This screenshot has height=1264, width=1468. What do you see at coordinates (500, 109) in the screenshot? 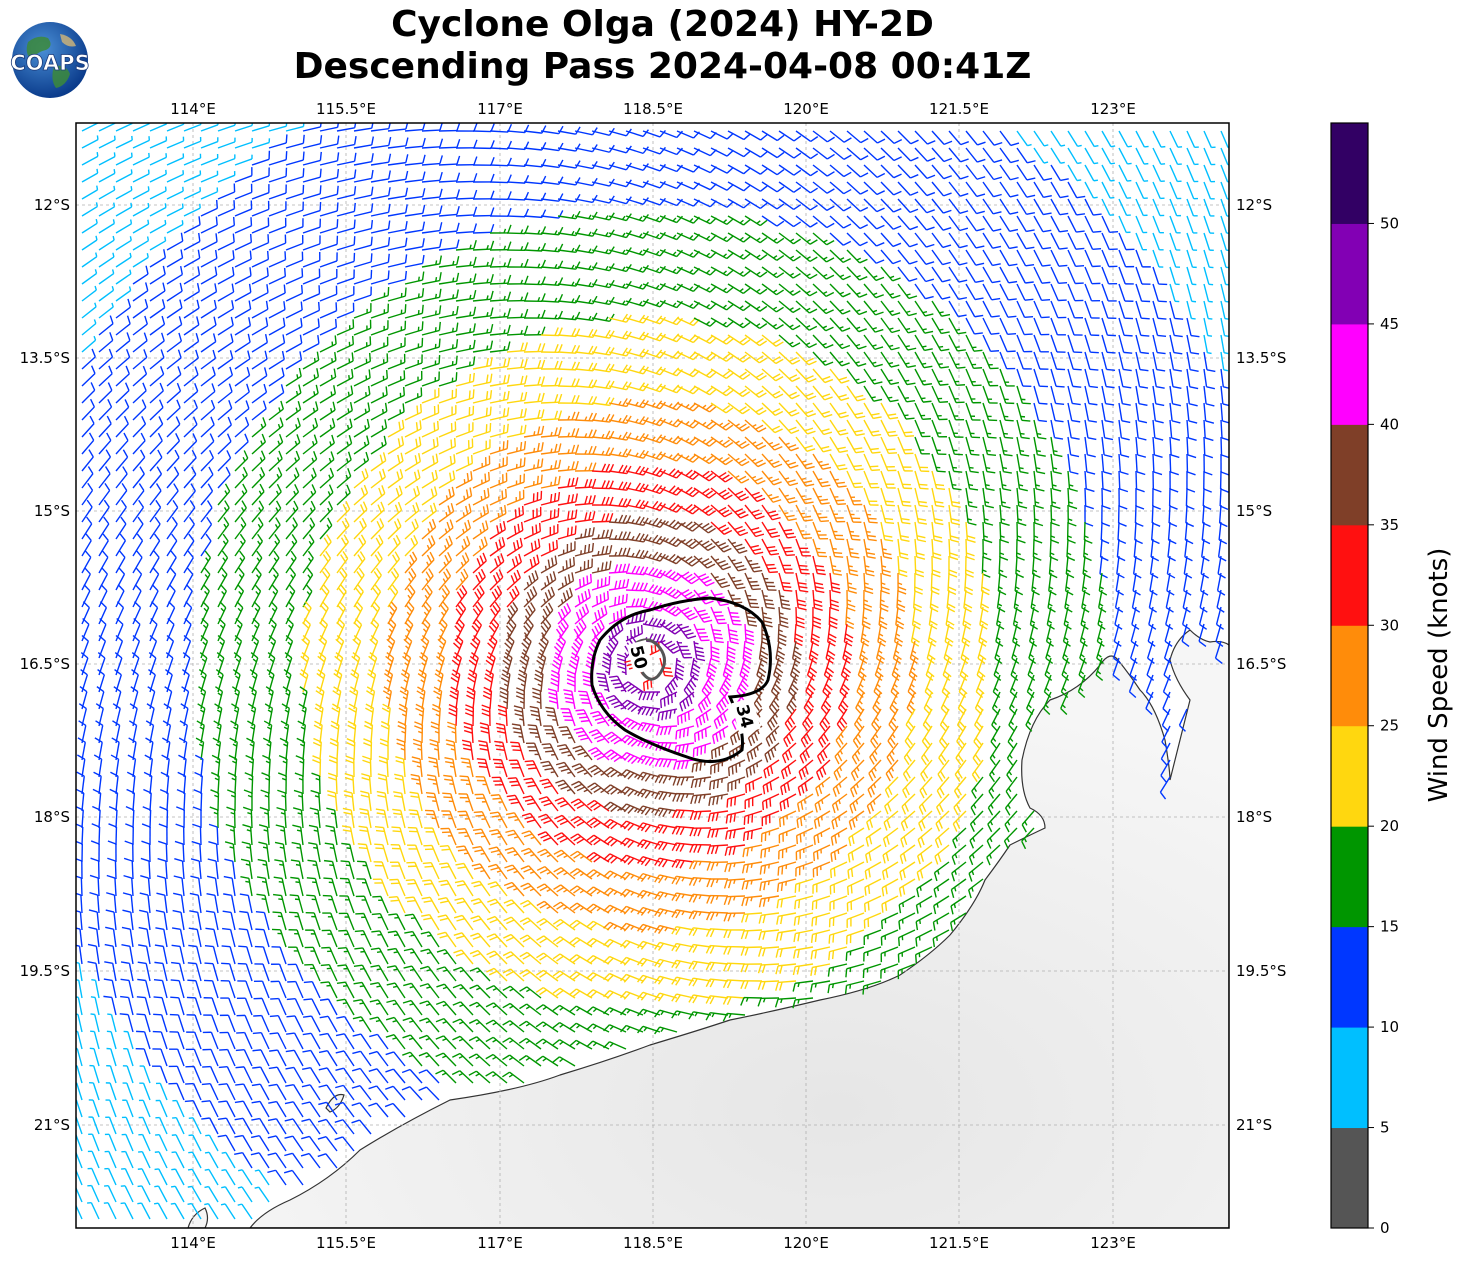
I see `lon-label-top: 117°E` at bounding box center [500, 109].